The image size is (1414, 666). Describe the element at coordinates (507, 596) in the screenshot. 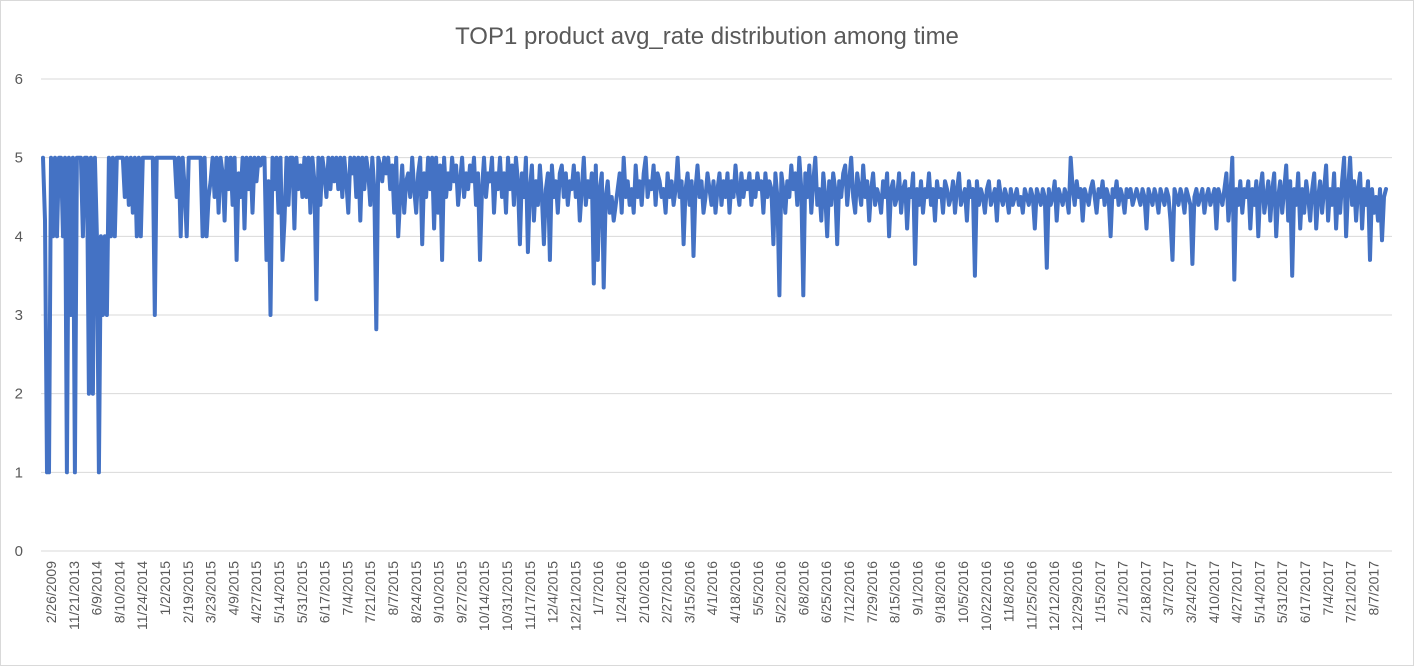

I see `x-tick-label: 10/31/2015` at that location.